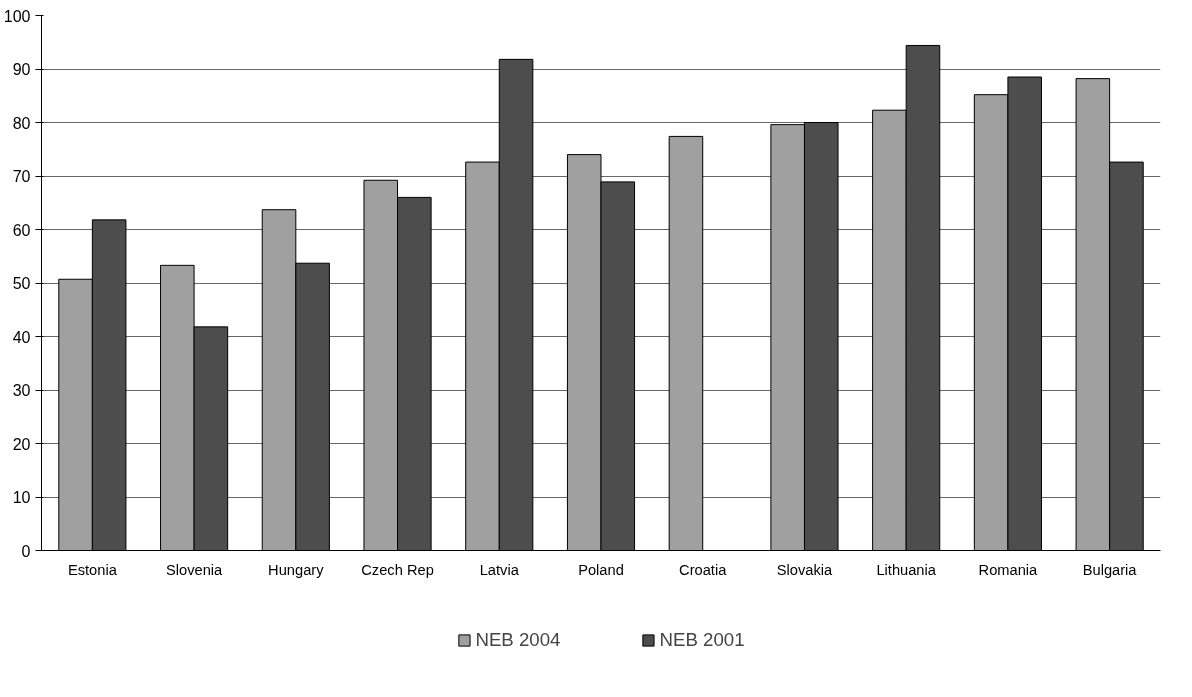 The image size is (1192, 697). What do you see at coordinates (21, 283) in the screenshot?
I see `y-tick-label: 50` at bounding box center [21, 283].